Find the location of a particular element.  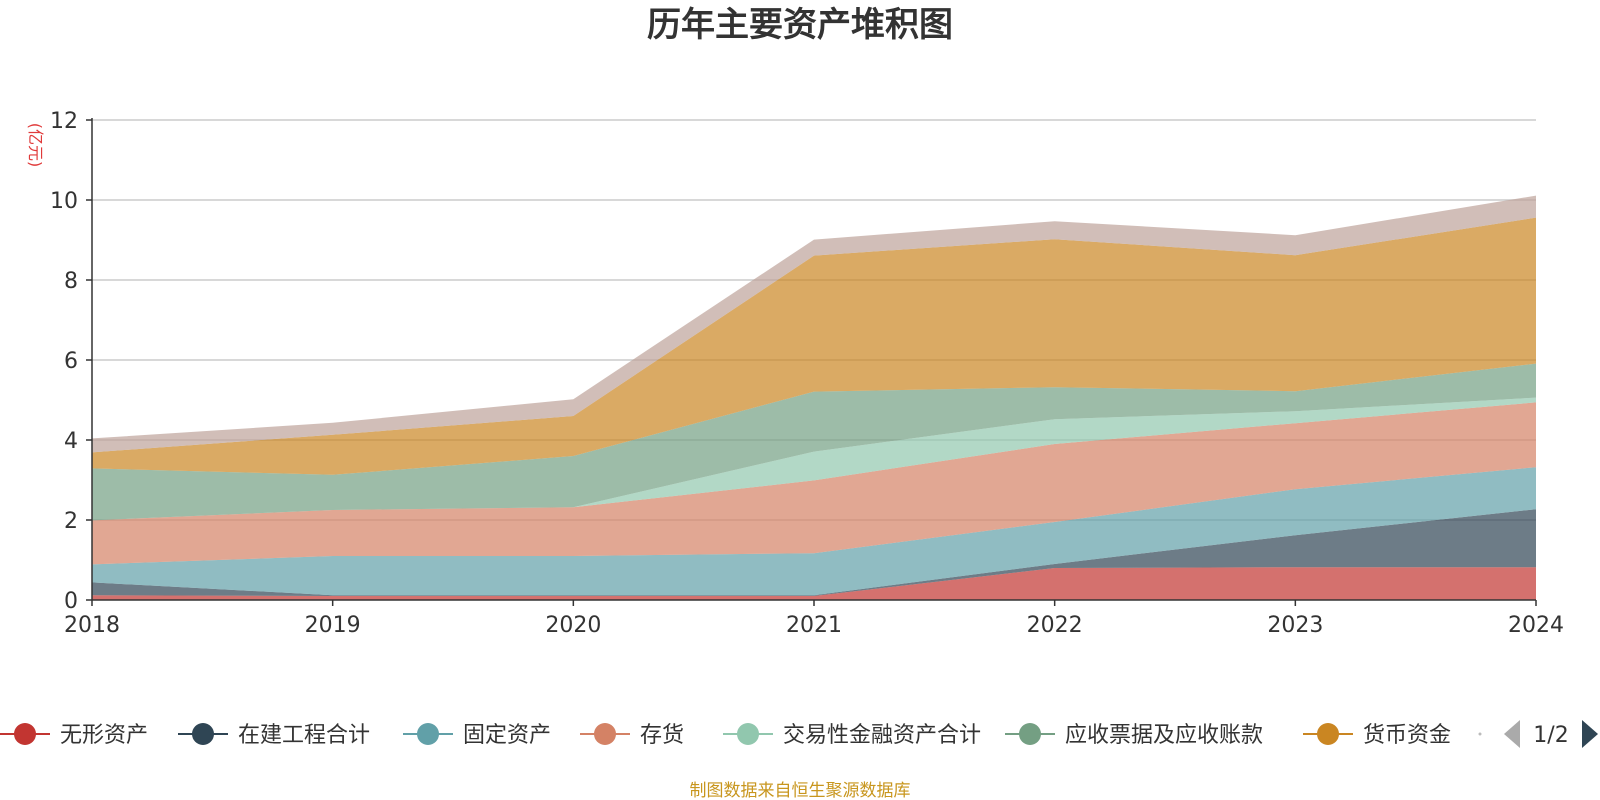

legend-item-5: 应收票据及应收账款 is located at coordinates (1134, 735).